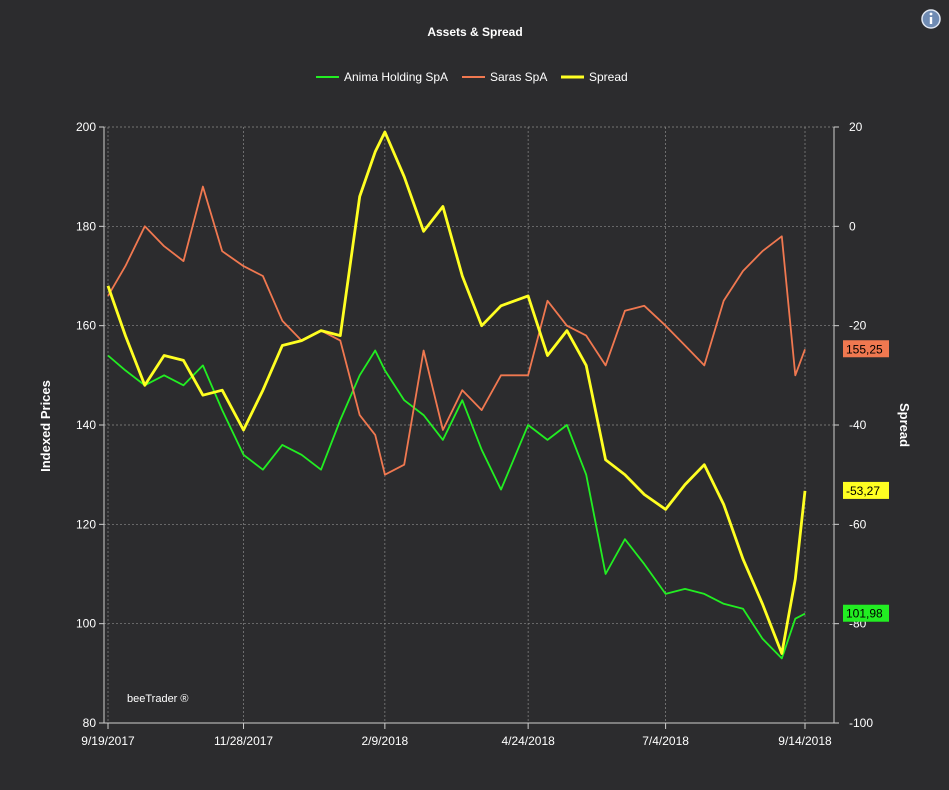 This screenshot has width=949, height=790. I want to click on y-left-tick-label: 160, so click(86, 326).